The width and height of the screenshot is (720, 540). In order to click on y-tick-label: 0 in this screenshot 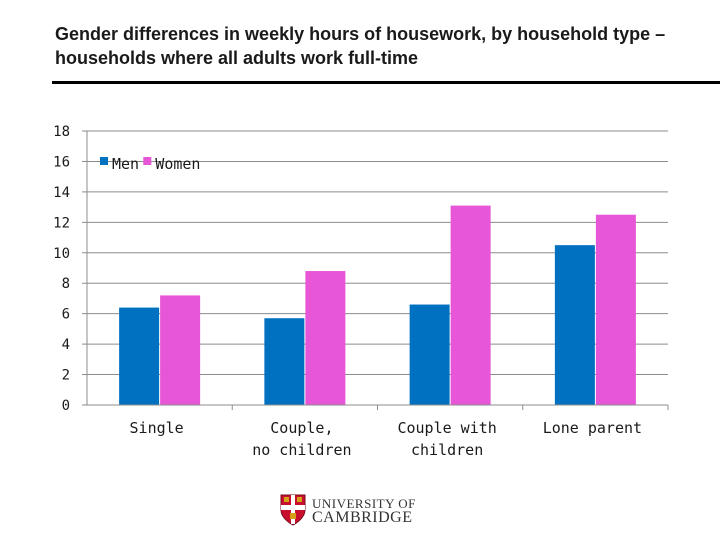, I will do `click(66, 406)`.